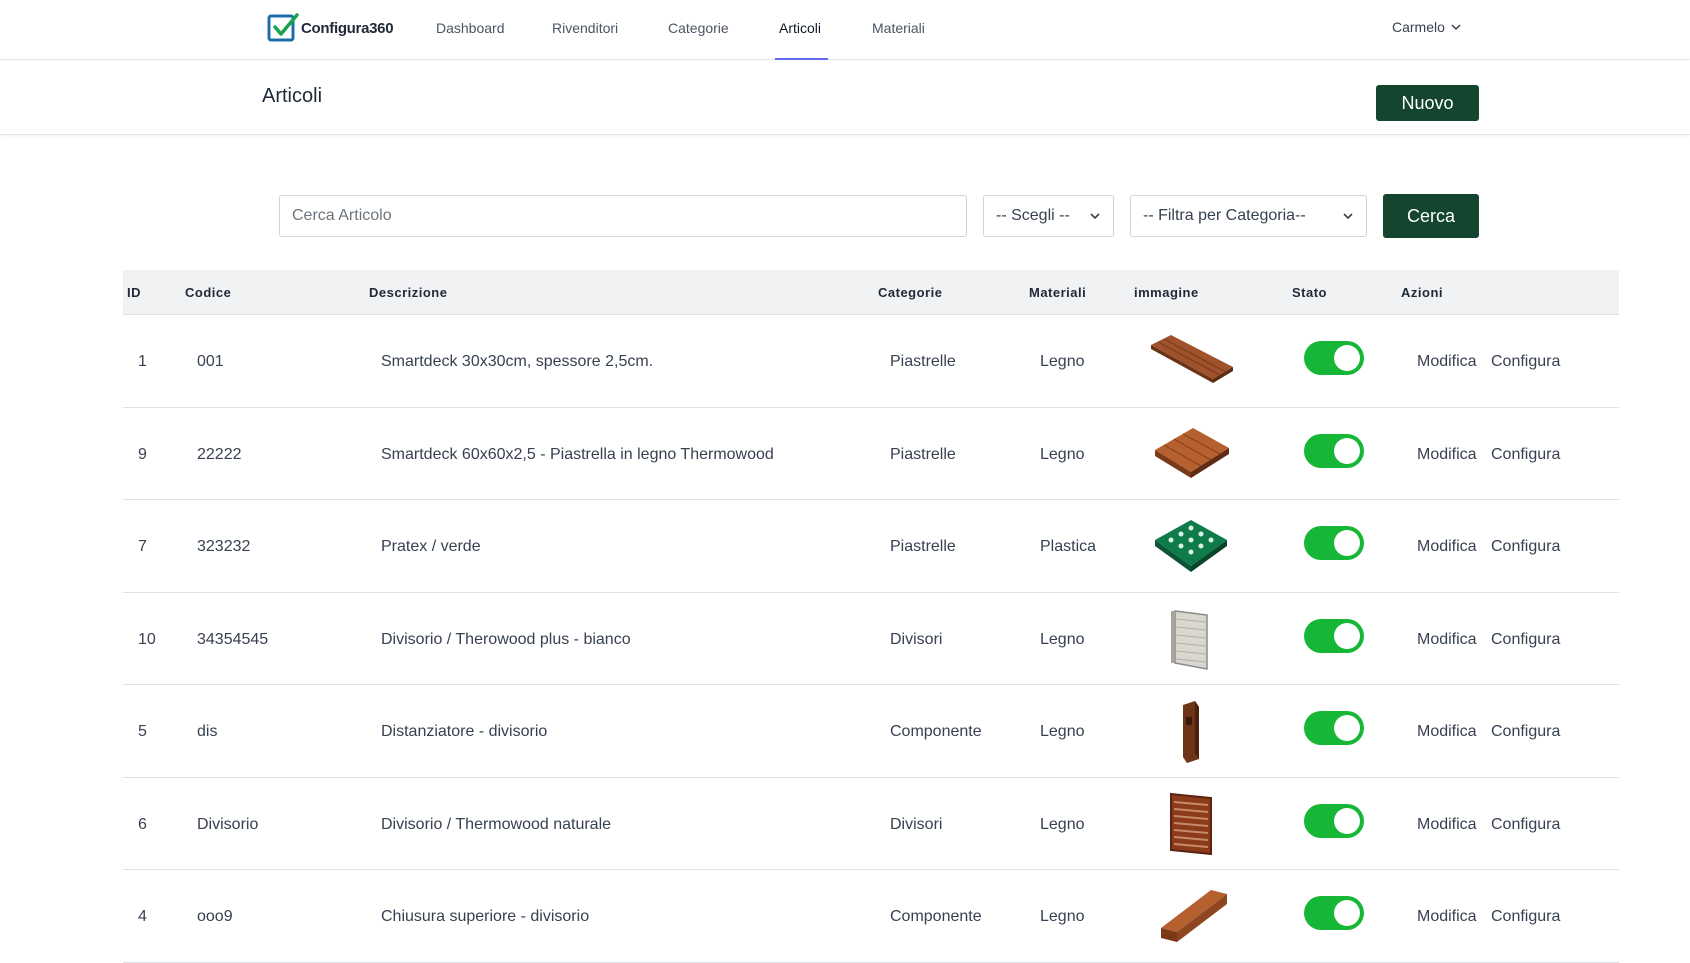 The width and height of the screenshot is (1690, 963). I want to click on page-header: Articoli Nuovo, so click(845, 98).